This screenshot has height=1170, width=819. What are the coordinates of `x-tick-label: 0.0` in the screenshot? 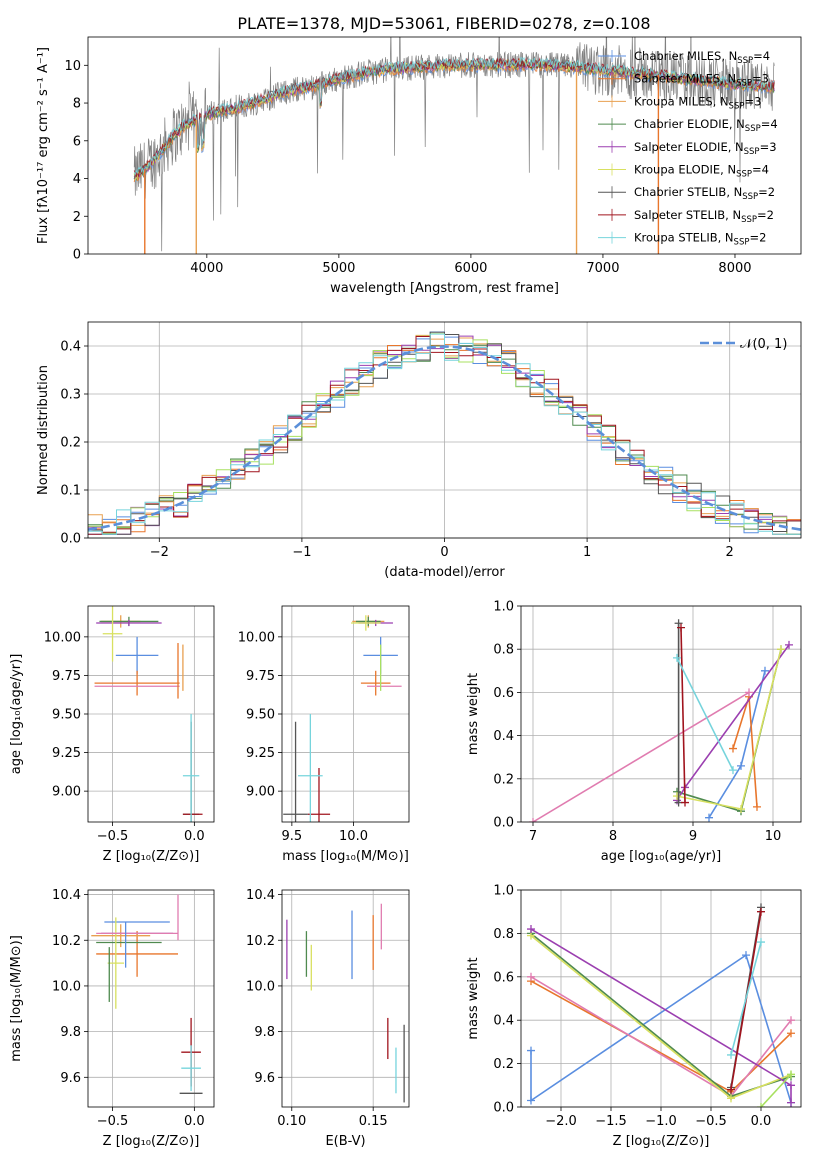 It's located at (194, 1121).